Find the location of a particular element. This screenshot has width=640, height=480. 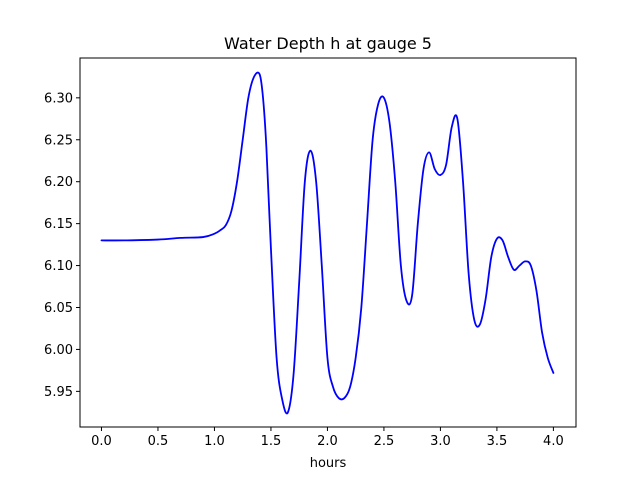

y-tick-label: 6.10 is located at coordinates (58, 266).